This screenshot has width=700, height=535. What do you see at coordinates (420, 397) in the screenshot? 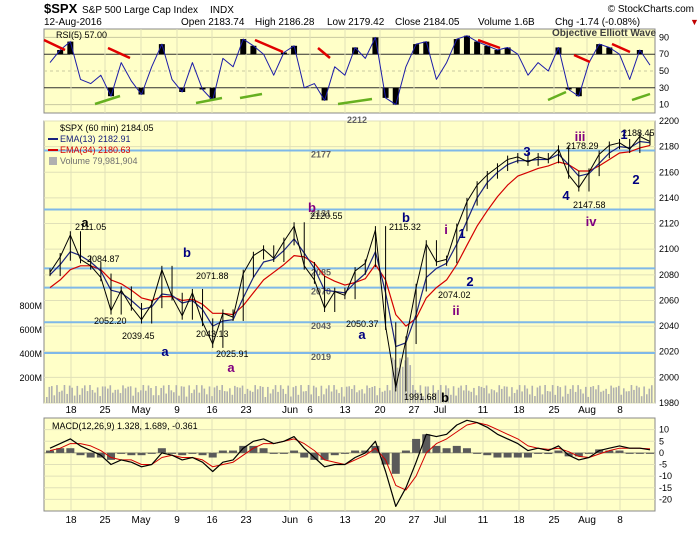
I see `price-annotation-1991-68: 1991.68` at bounding box center [420, 397].